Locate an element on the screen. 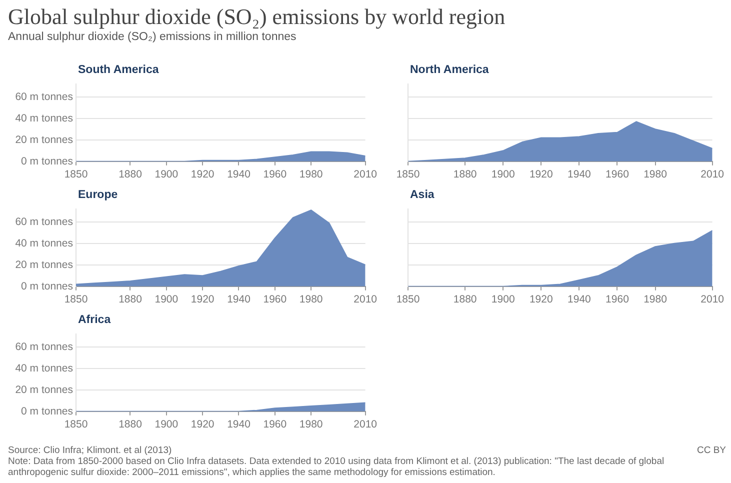 This screenshot has width=731, height=483. text: Annual sulphur dioxide (SO₂) emissions in million tonnes is located at coordinates (153, 37).